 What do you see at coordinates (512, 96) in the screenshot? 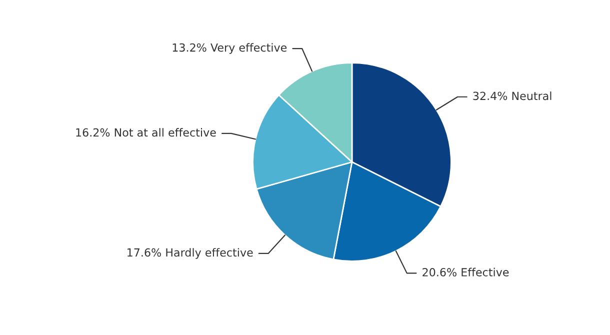
I see `slice-label: 32.4% Neutral` at bounding box center [512, 96].